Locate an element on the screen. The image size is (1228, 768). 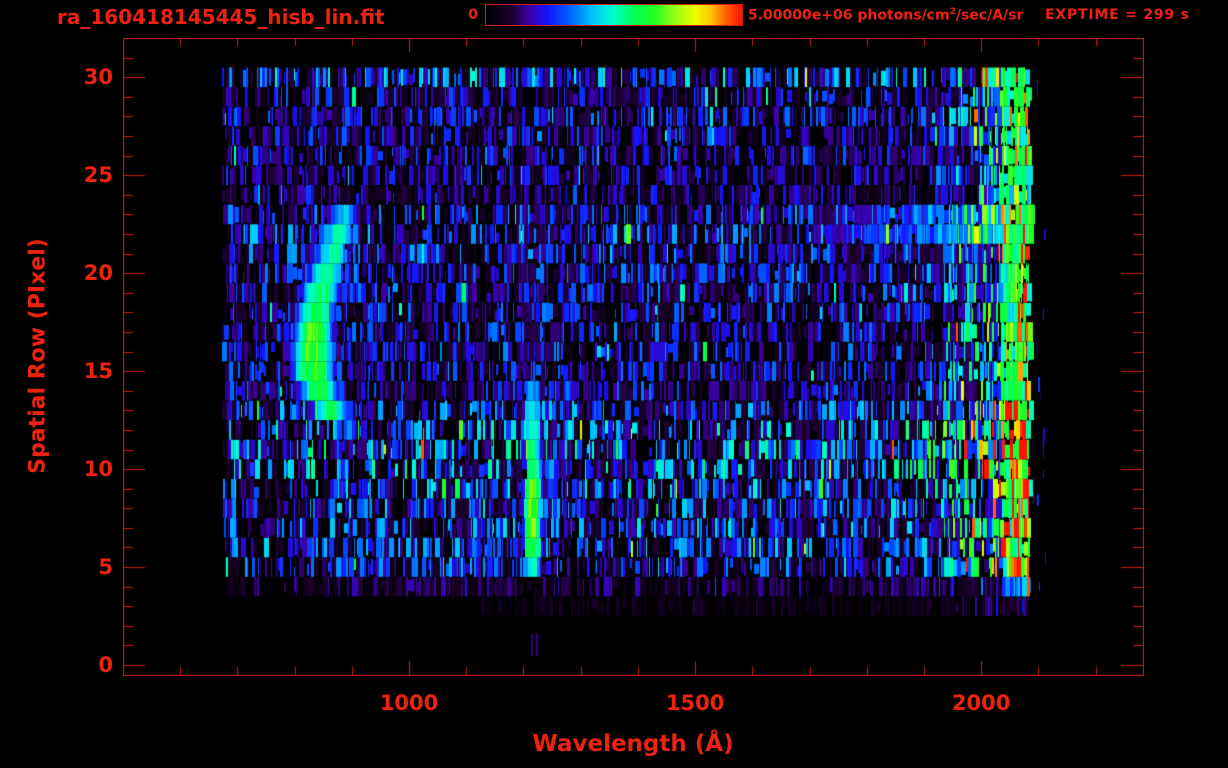
page-title: ra_160418145445_hisb_lin.fit is located at coordinates (221, 17).